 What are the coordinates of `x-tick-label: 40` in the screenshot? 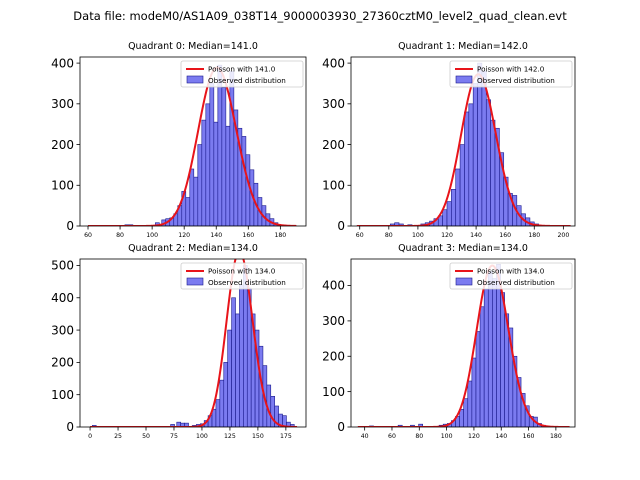 It's located at (365, 436).